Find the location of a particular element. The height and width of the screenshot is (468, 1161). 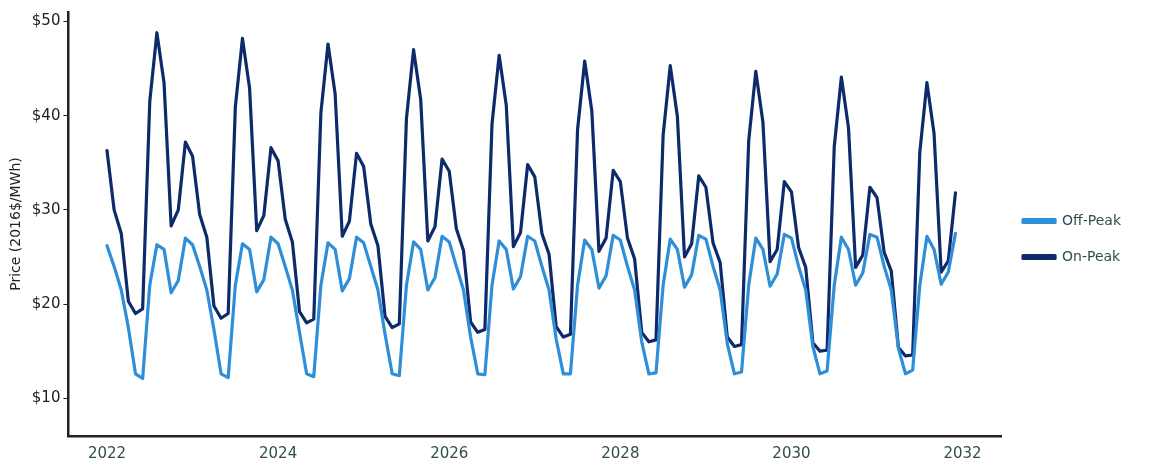

x-tick-label: 2024 is located at coordinates (278, 452).